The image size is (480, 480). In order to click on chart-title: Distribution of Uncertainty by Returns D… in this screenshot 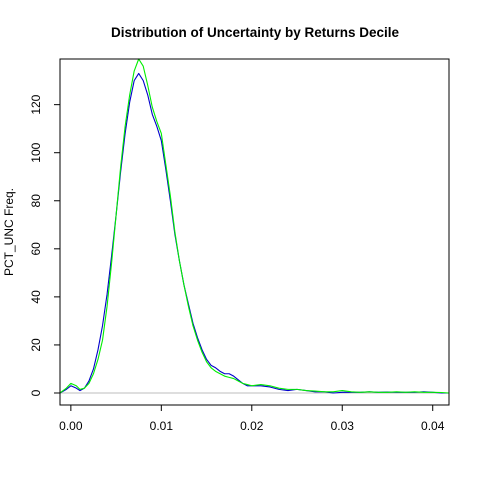, I will do `click(255, 32)`.